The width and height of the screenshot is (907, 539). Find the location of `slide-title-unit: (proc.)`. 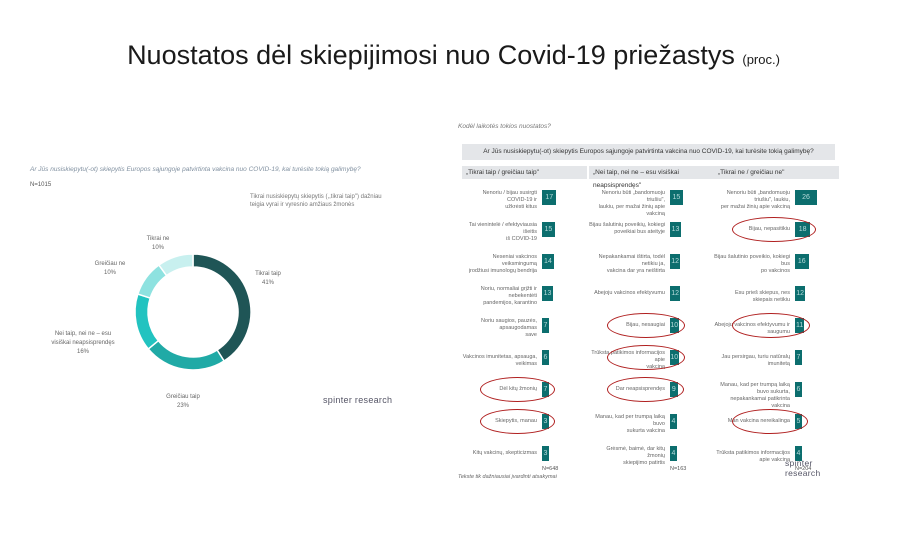

slide-title-unit: (proc.) is located at coordinates (761, 59).